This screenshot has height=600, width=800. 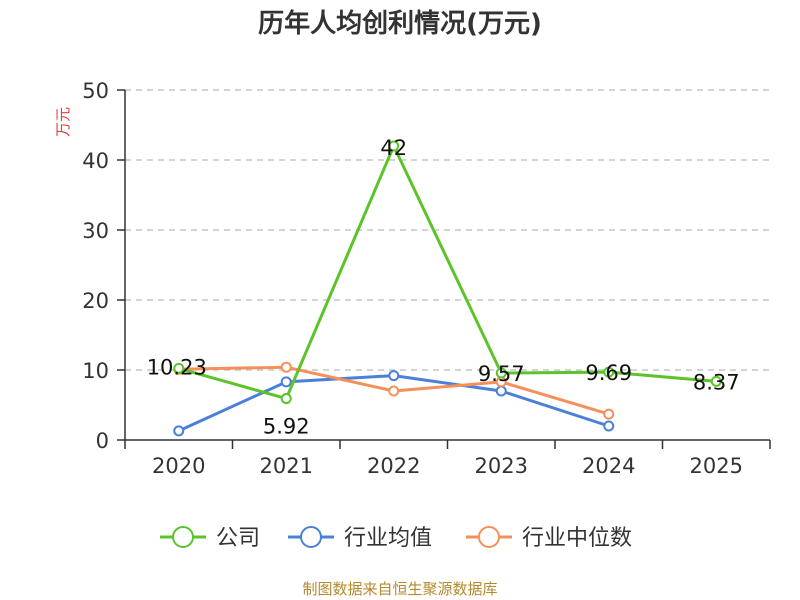 I want to click on data-label: 8.37, so click(x=716, y=382).